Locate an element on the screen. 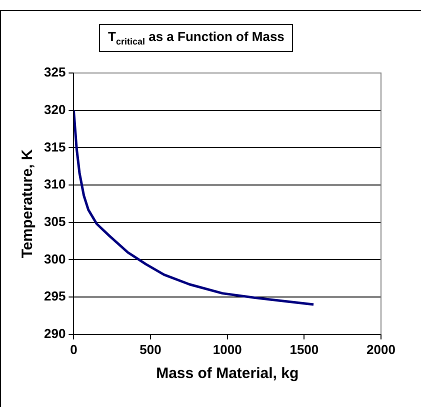  x-tick-label: 500 is located at coordinates (151, 349).